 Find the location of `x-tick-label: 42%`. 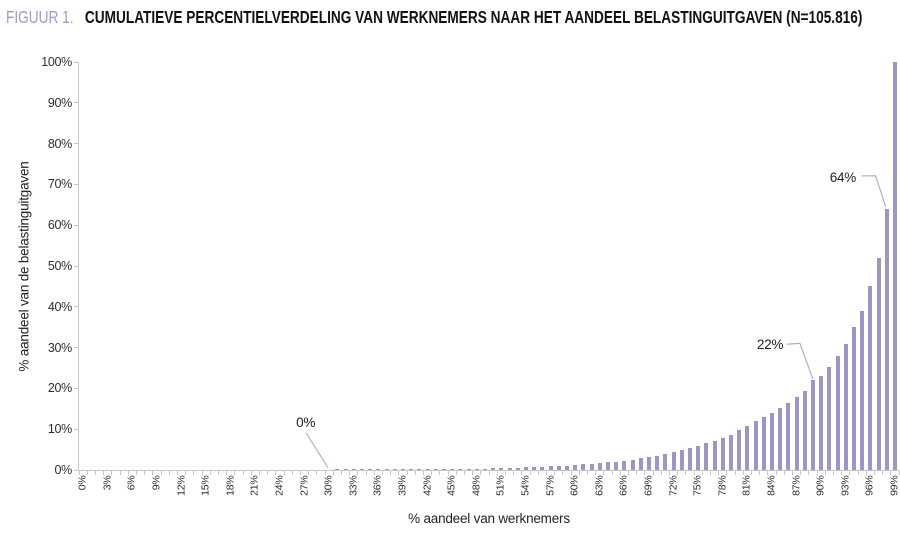

x-tick-label: 42% is located at coordinates (427, 485).